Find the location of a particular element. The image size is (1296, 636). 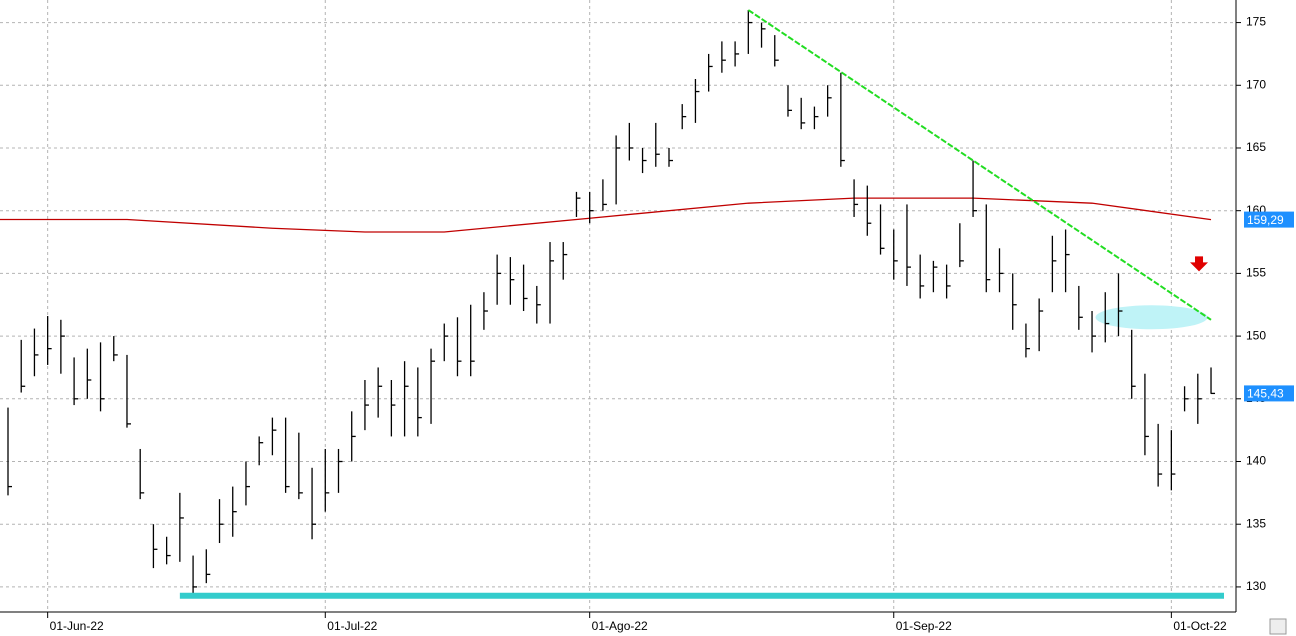

y-tick-label: 170 is located at coordinates (1256, 84).